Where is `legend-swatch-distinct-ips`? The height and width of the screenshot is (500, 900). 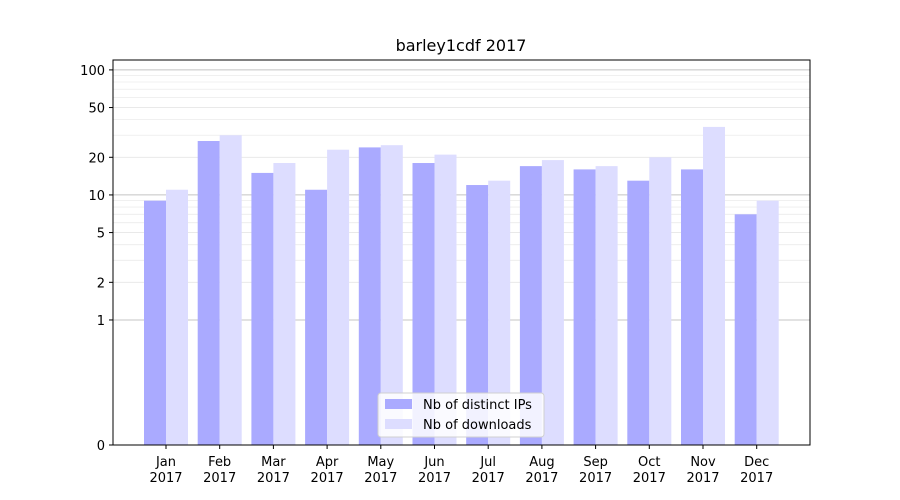
legend-swatch-distinct-ips is located at coordinates (398, 404).